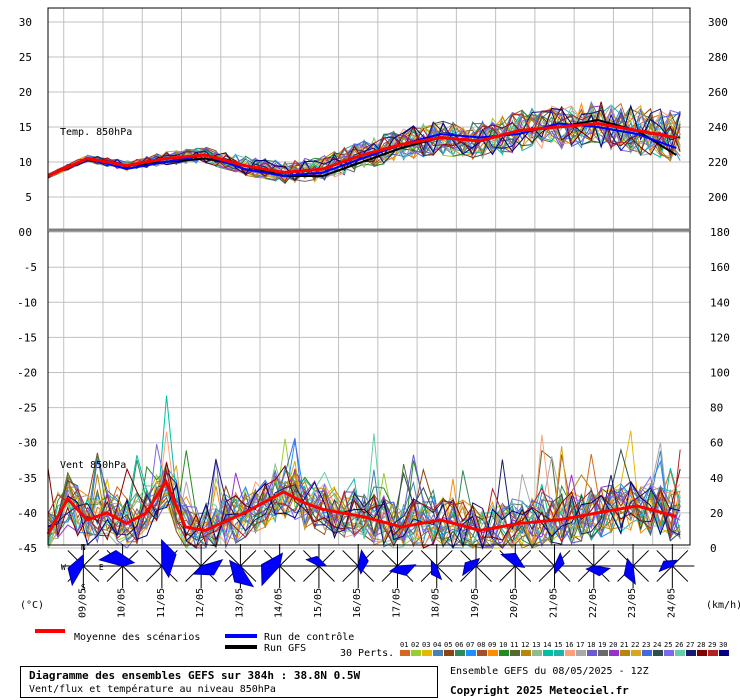  What do you see at coordinates (96, 132) in the screenshot?
I see `temp-panel-label: Temp. 850hPa` at bounding box center [96, 132].